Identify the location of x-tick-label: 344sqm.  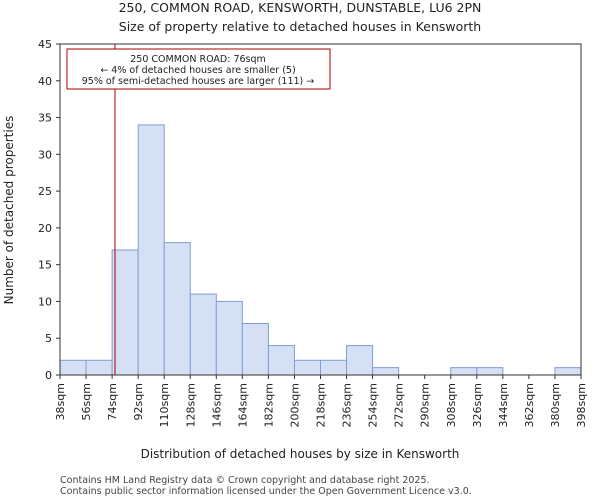
(503, 405).